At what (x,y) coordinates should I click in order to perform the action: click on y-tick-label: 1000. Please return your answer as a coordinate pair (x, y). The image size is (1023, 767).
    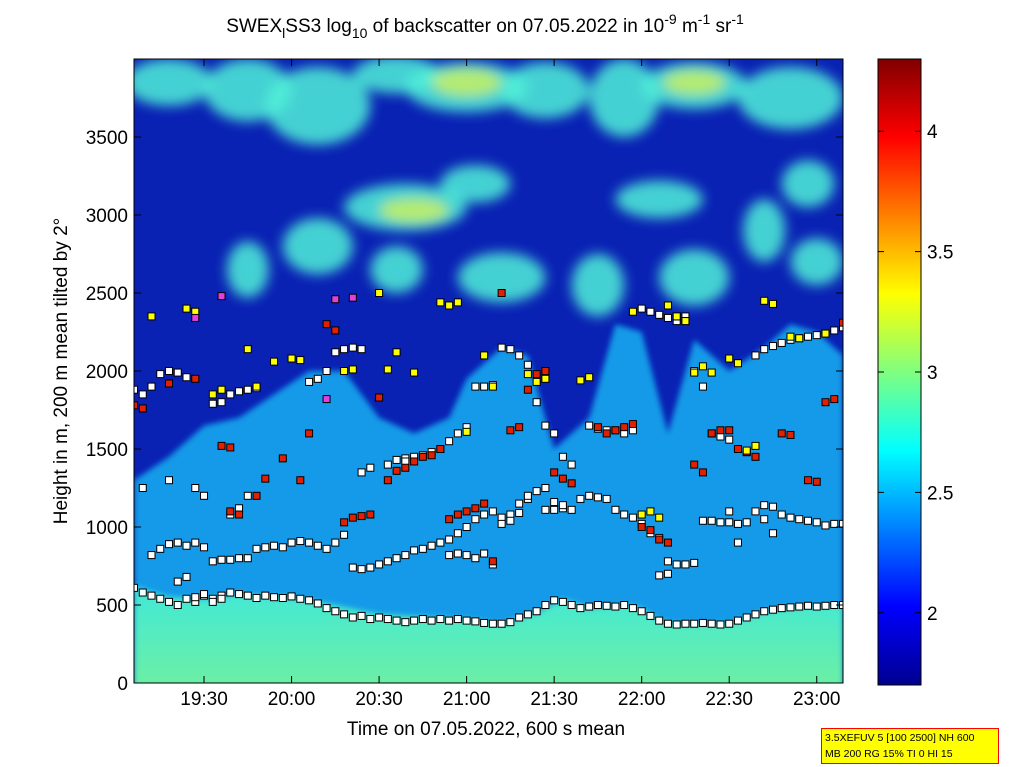
    Looking at the image, I should click on (107, 528).